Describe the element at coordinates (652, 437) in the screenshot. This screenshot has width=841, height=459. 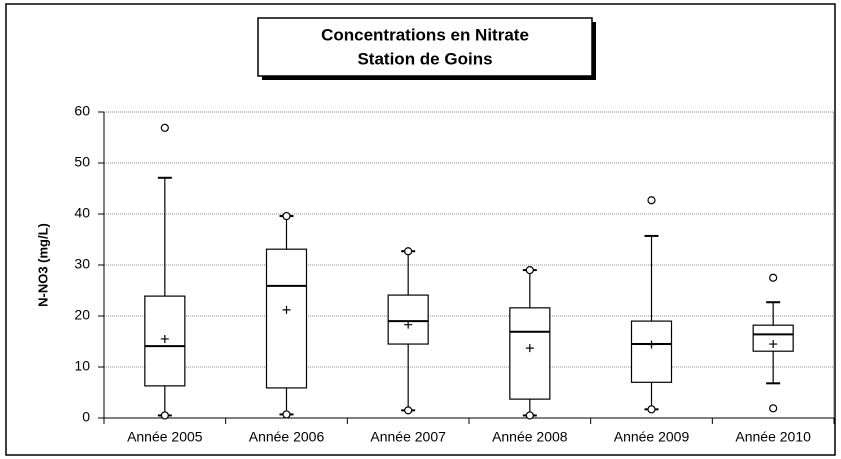
I see `x-tick-label: Année 2009` at that location.